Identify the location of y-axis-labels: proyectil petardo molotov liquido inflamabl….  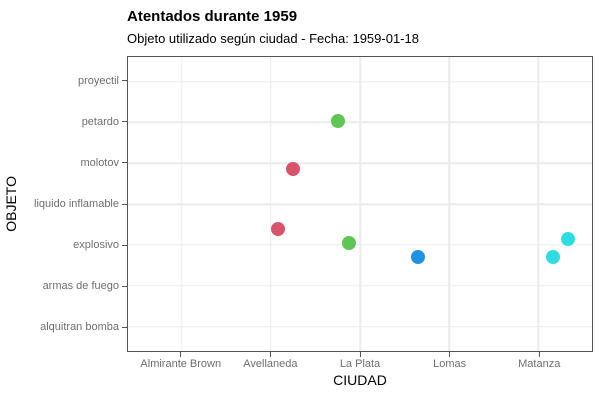
(59, 204).